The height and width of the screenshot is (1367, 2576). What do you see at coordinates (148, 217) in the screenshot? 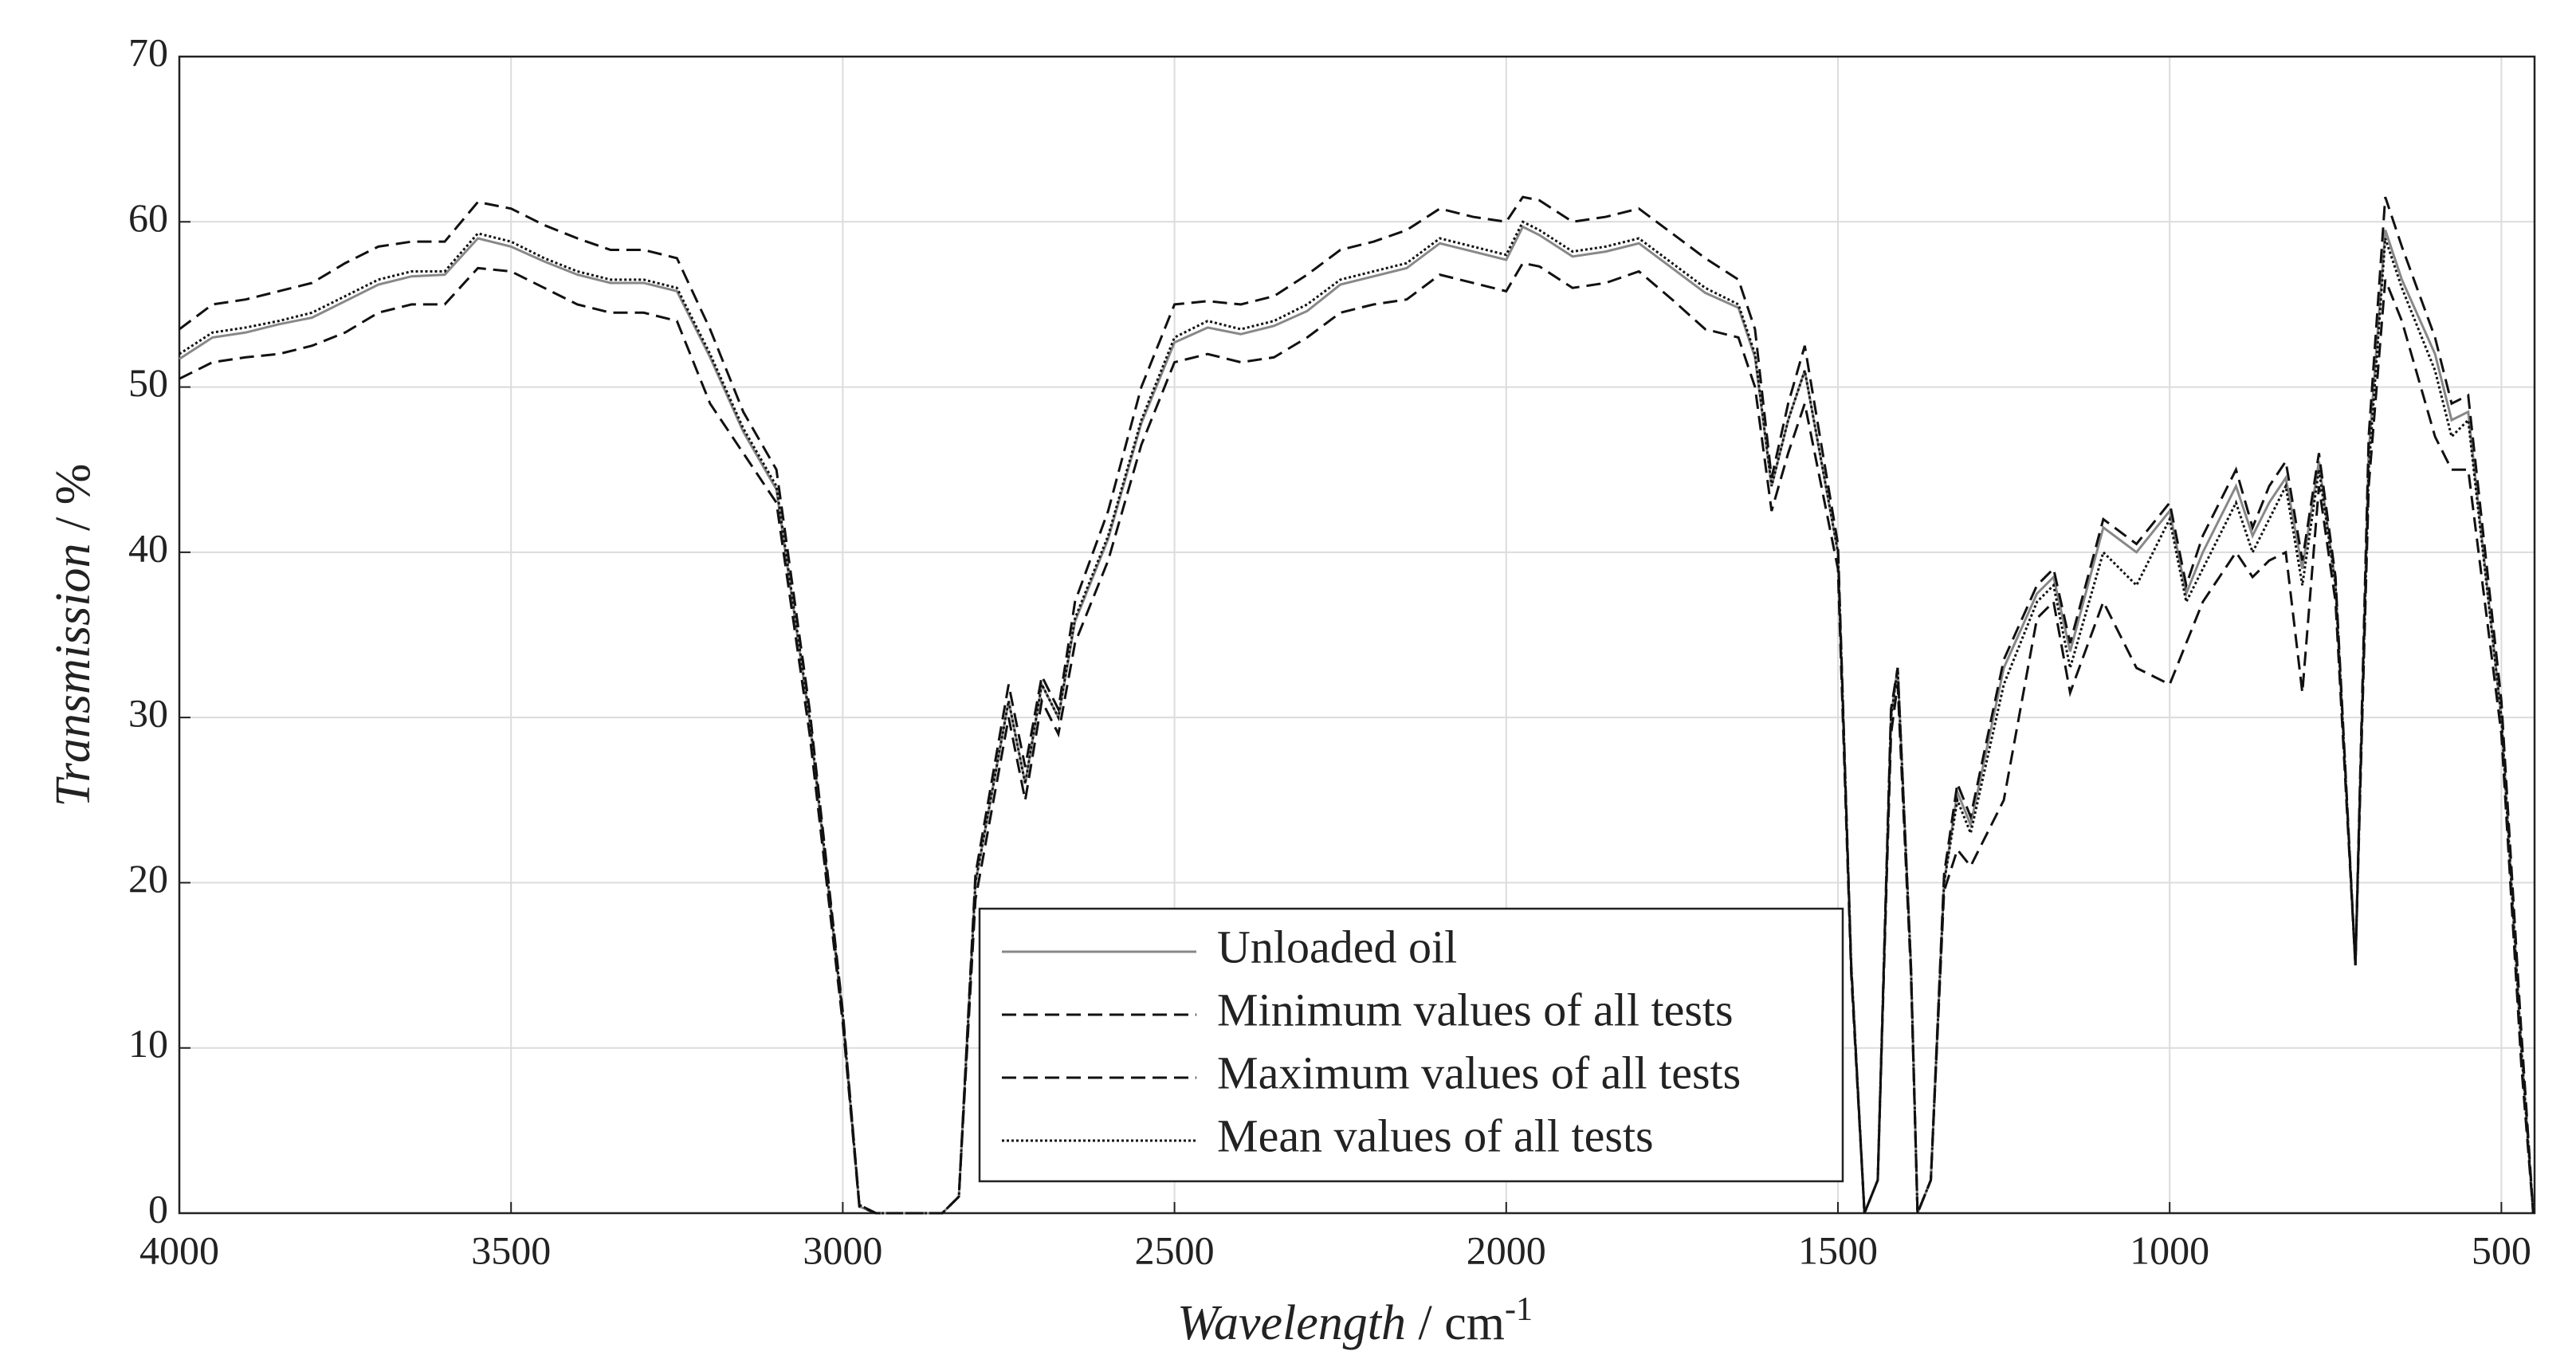
I see `y-tick-label: 60` at bounding box center [148, 217].